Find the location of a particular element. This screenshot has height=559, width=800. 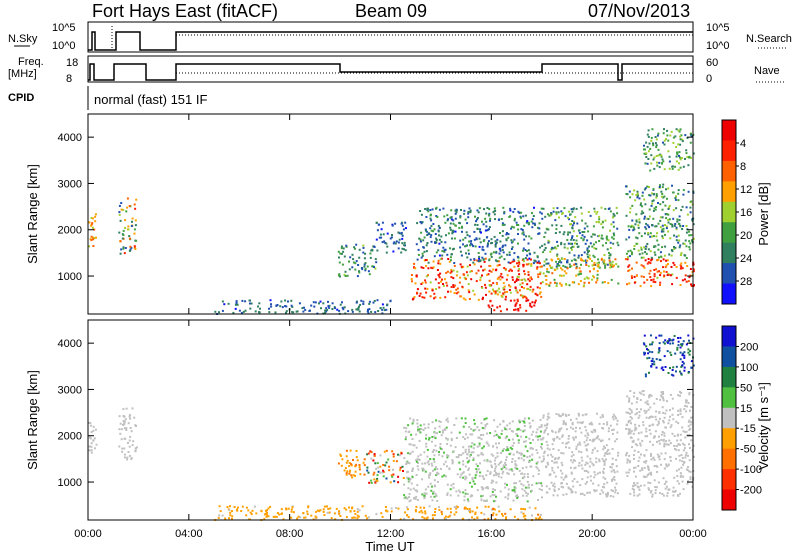

power-y-tick-label: 2000 is located at coordinates (70, 231).